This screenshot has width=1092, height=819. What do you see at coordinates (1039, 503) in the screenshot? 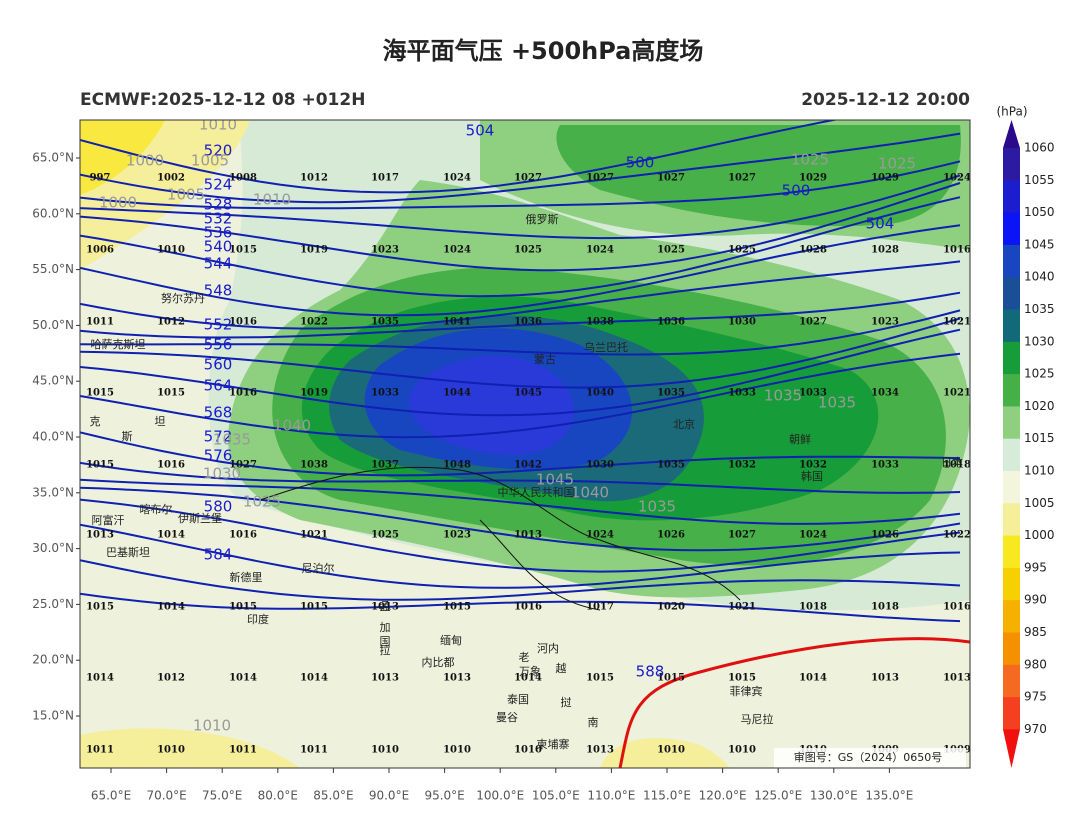
I see `colorbar-label: 1005` at bounding box center [1039, 503].